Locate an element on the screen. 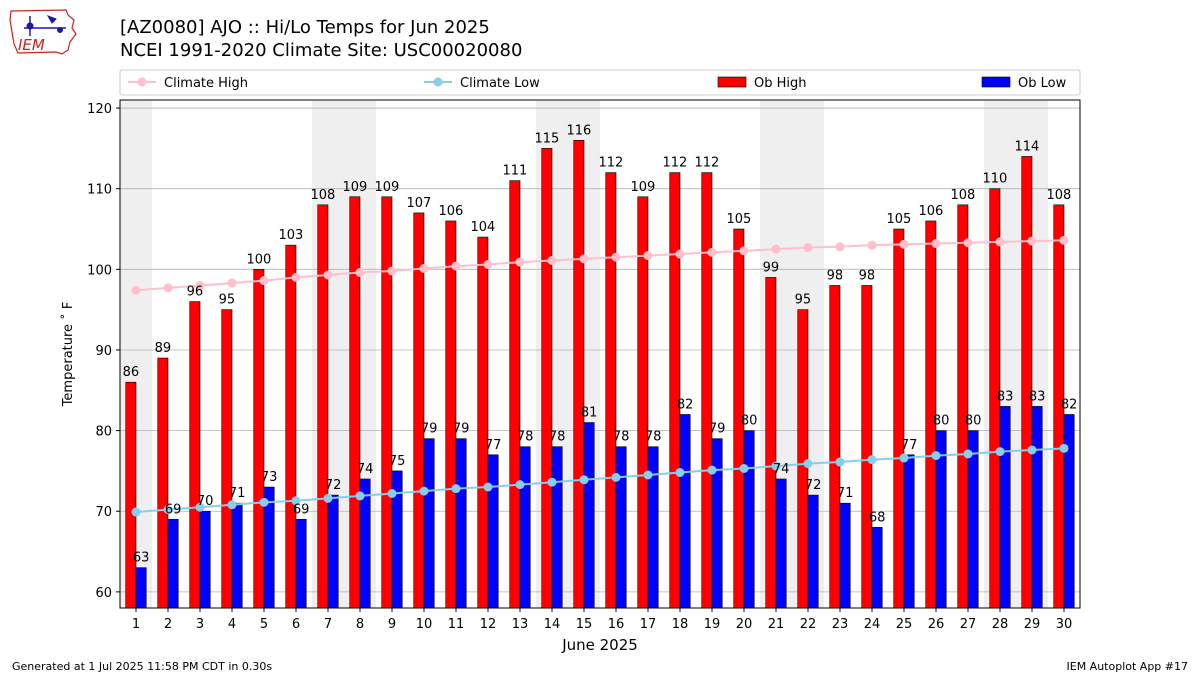 The width and height of the screenshot is (1200, 675). x-tick-label-27: 27 is located at coordinates (968, 624).